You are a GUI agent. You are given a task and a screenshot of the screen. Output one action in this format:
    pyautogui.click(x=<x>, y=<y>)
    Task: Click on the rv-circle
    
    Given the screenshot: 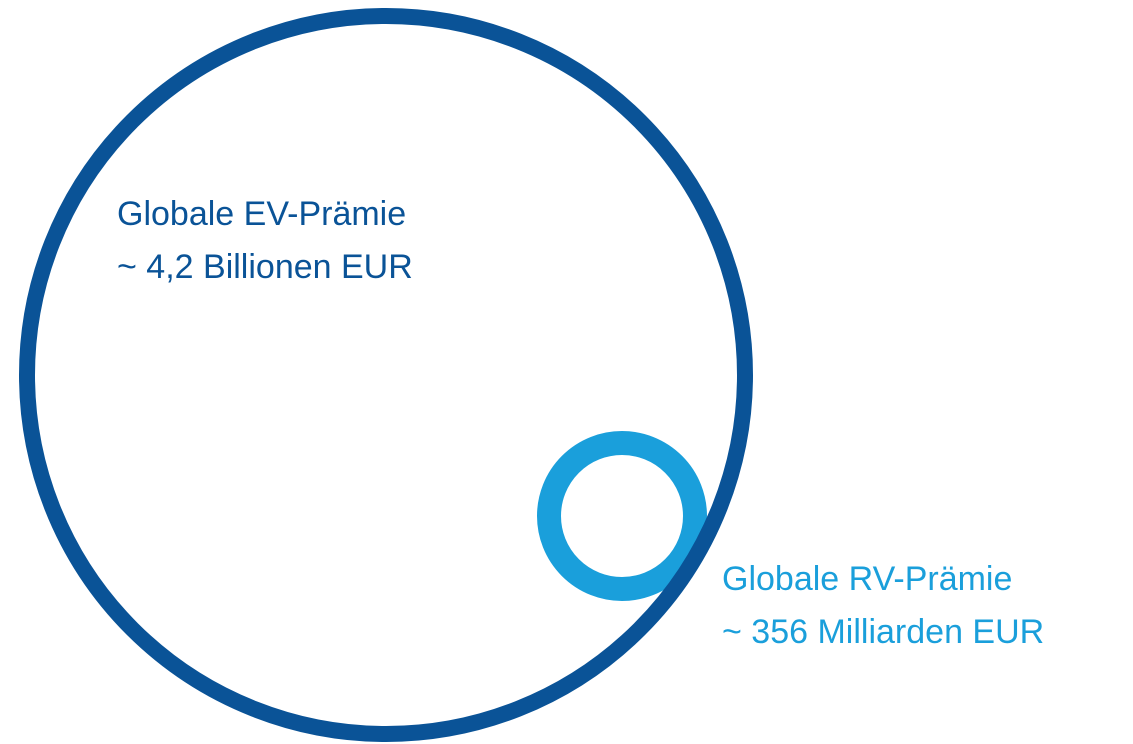 What is the action you would take?
    pyautogui.click(x=622, y=516)
    